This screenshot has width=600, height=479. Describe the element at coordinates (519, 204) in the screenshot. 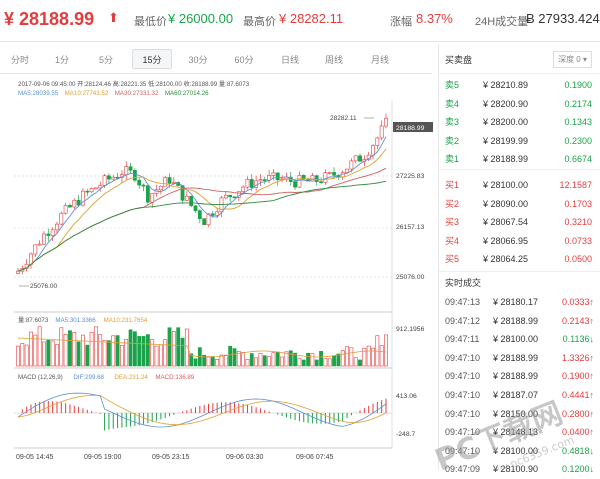

I see `bid-row: 买2 ¥ 28090.00 0.1703` at that location.